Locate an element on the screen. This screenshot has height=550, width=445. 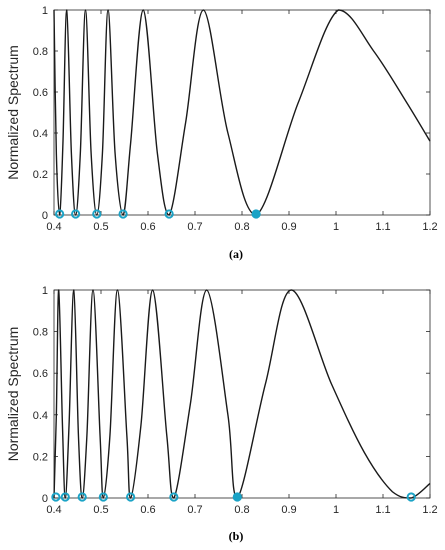
panel-caption: (b) is located at coordinates (236, 536).